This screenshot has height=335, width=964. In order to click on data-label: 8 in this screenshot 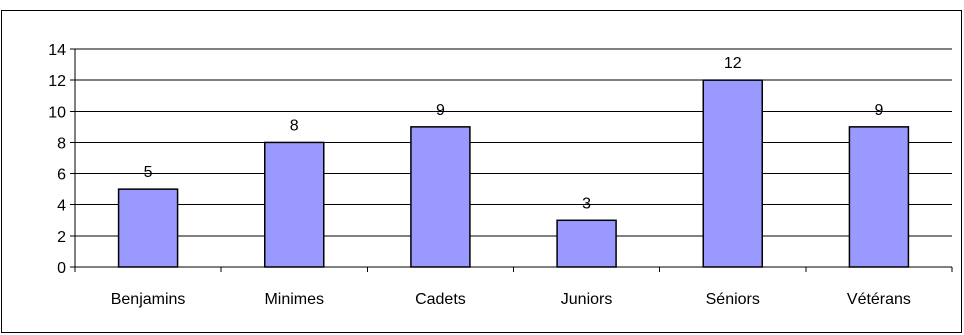, I will do `click(294, 125)`.